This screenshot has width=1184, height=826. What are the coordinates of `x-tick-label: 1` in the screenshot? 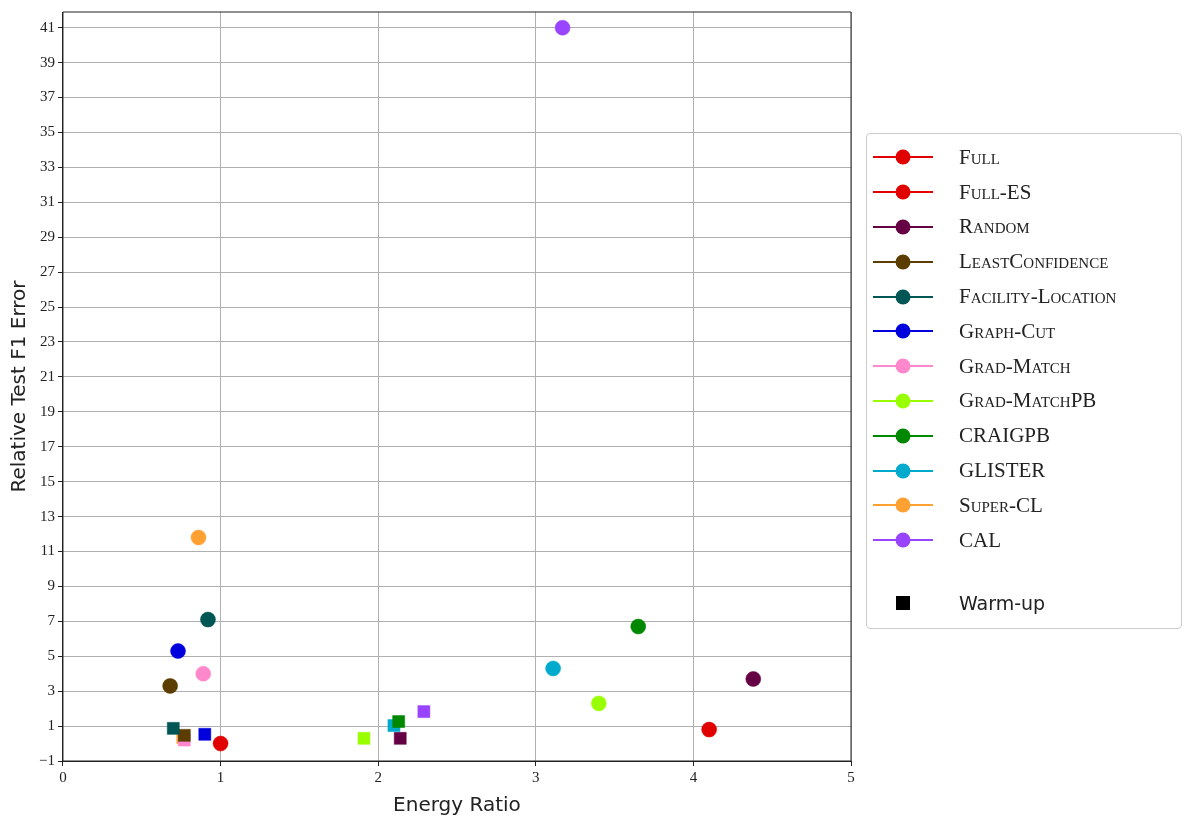 It's located at (220, 776).